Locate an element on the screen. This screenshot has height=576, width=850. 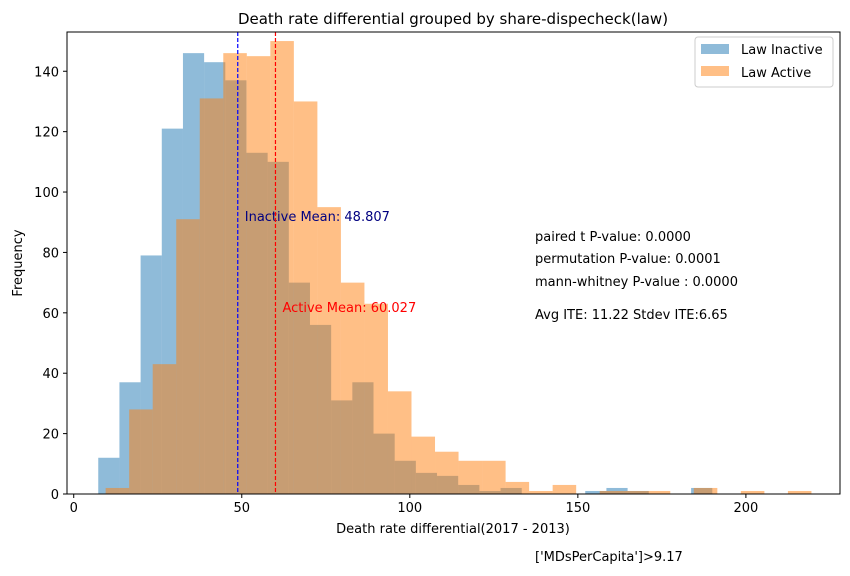
mean-label-1: Active Mean: 60.027 is located at coordinates (349, 308).